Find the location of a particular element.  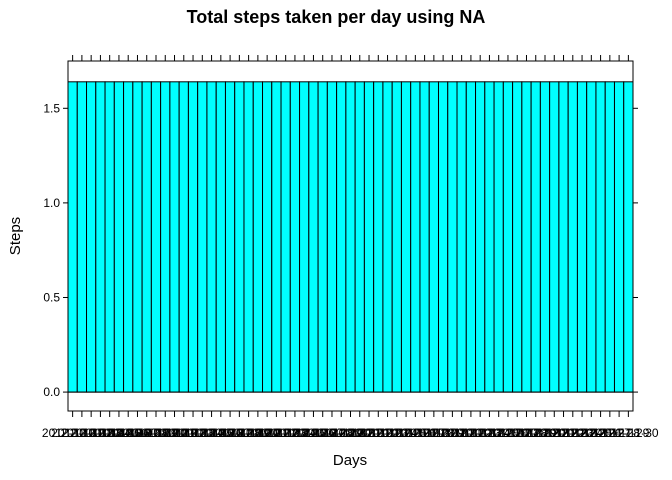

y-tick-label: 0.0 is located at coordinates (51, 392).